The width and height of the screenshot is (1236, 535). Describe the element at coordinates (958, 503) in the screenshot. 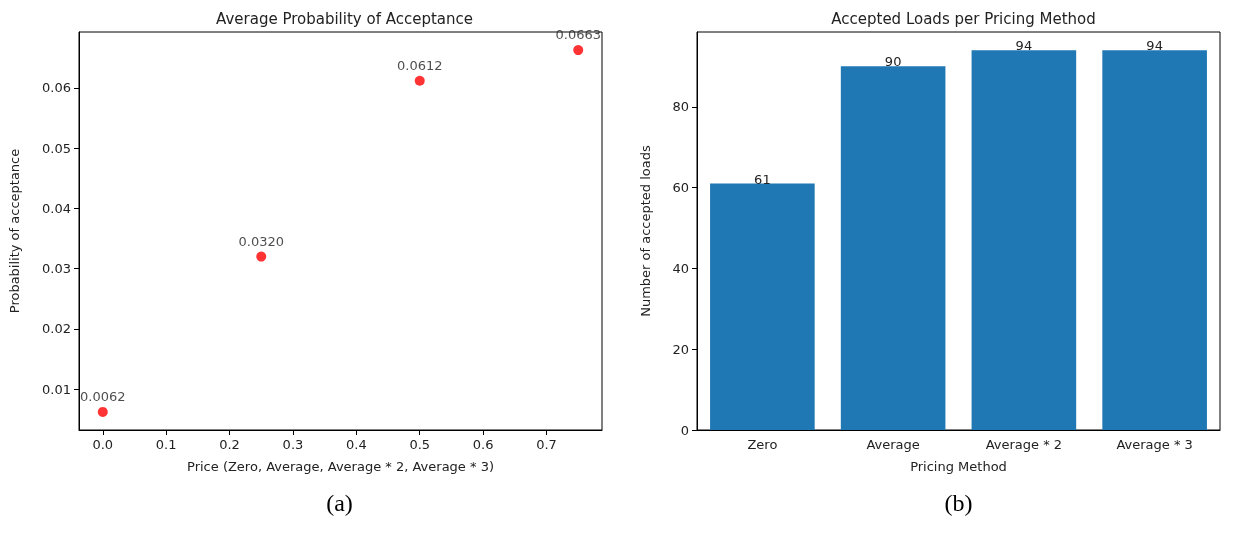

I see `text: (b)` at that location.